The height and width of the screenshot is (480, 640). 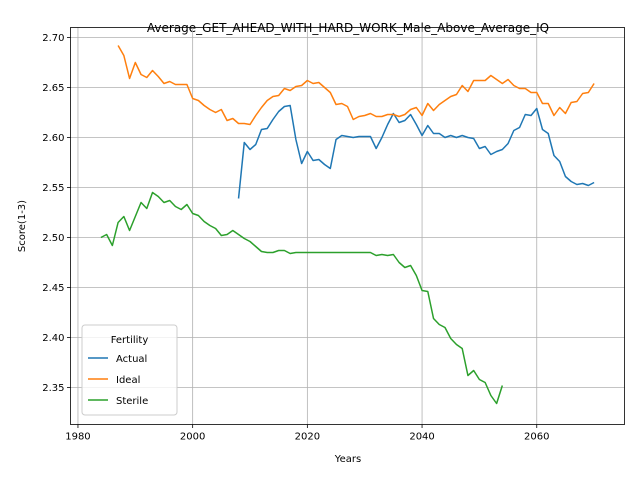 I want to click on y-axis: 2.35 2.40 2.45 2.50 2.55 2.60 2.65 2.70, so click(x=56, y=213).